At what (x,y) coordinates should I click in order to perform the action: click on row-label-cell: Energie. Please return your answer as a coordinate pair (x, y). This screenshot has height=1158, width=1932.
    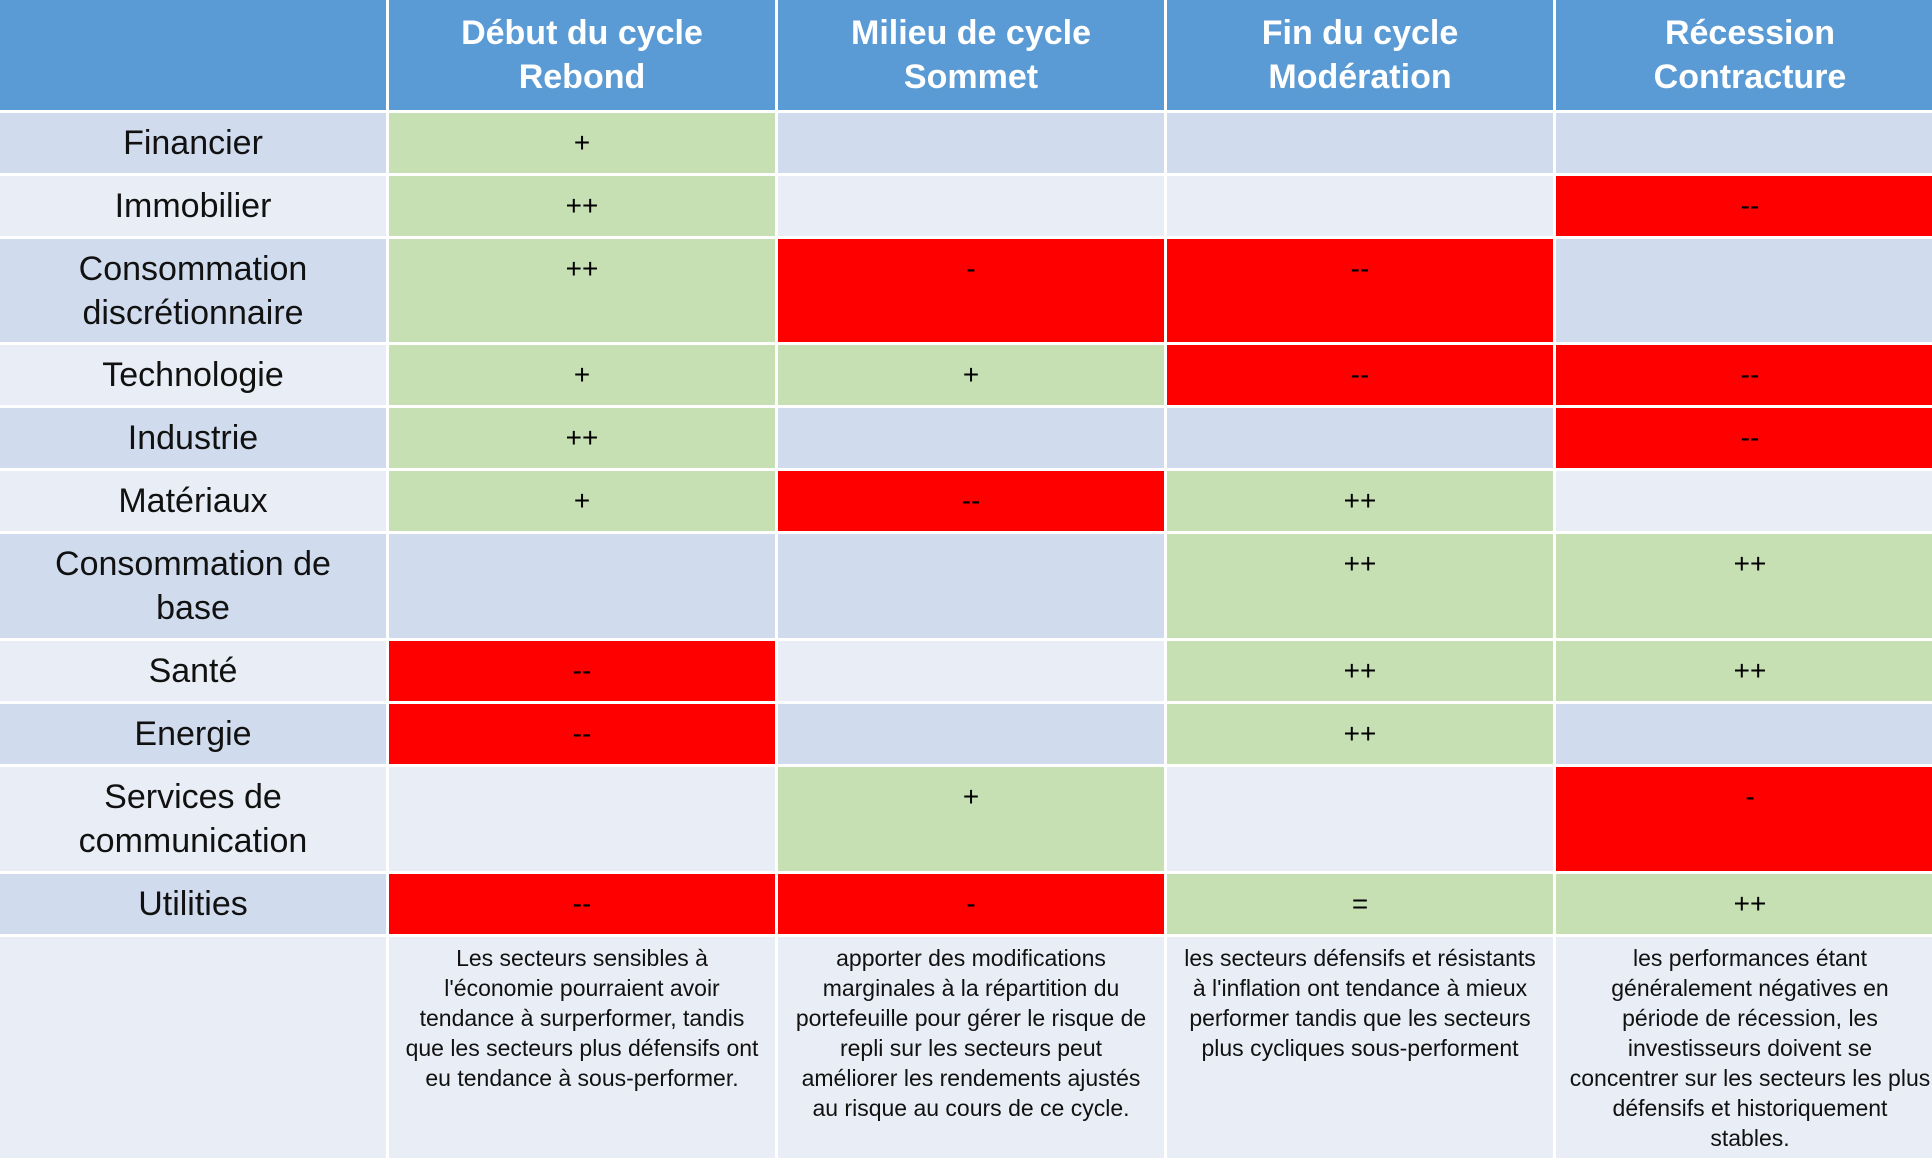
    Looking at the image, I should click on (193, 734).